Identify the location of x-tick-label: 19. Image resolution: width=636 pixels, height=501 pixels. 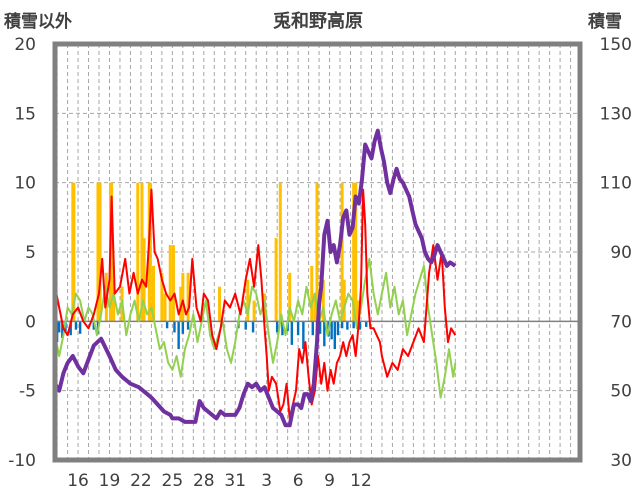
(110, 481).